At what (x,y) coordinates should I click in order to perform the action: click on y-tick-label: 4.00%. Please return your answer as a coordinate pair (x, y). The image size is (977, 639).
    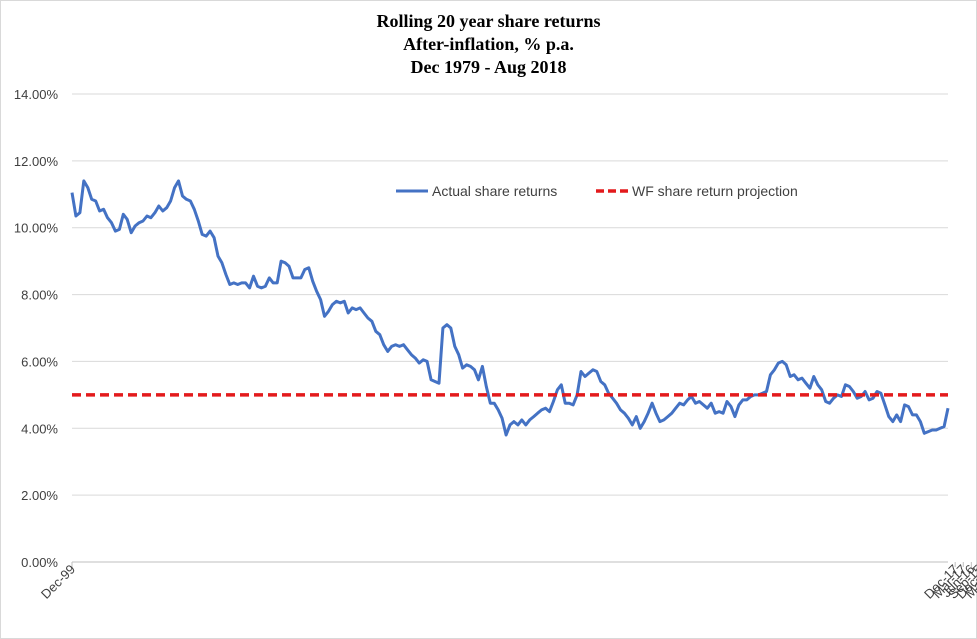
    Looking at the image, I should click on (39, 428).